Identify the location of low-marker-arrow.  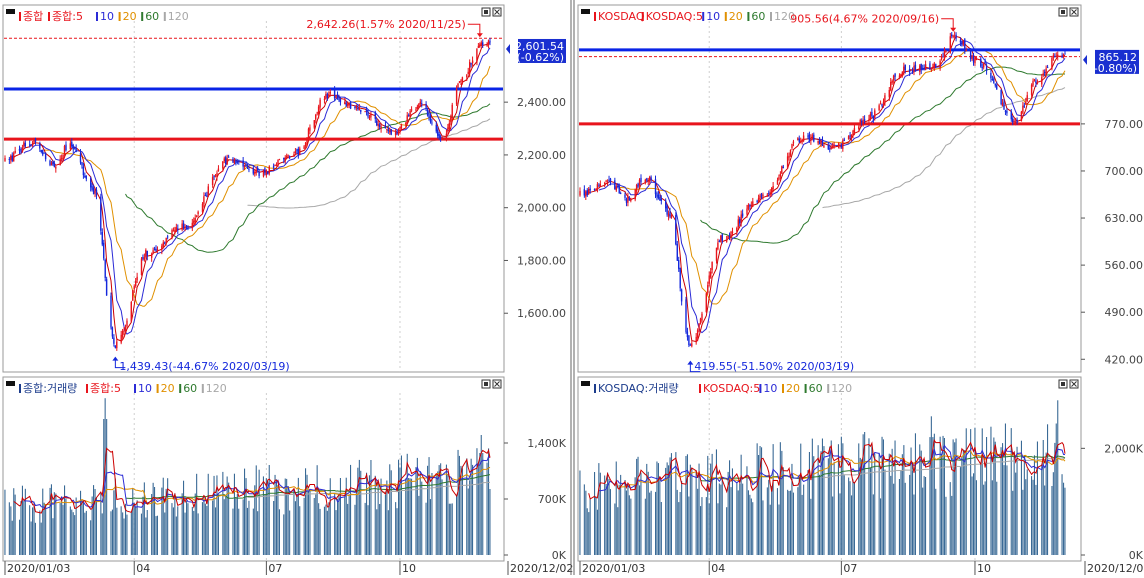
(690, 362).